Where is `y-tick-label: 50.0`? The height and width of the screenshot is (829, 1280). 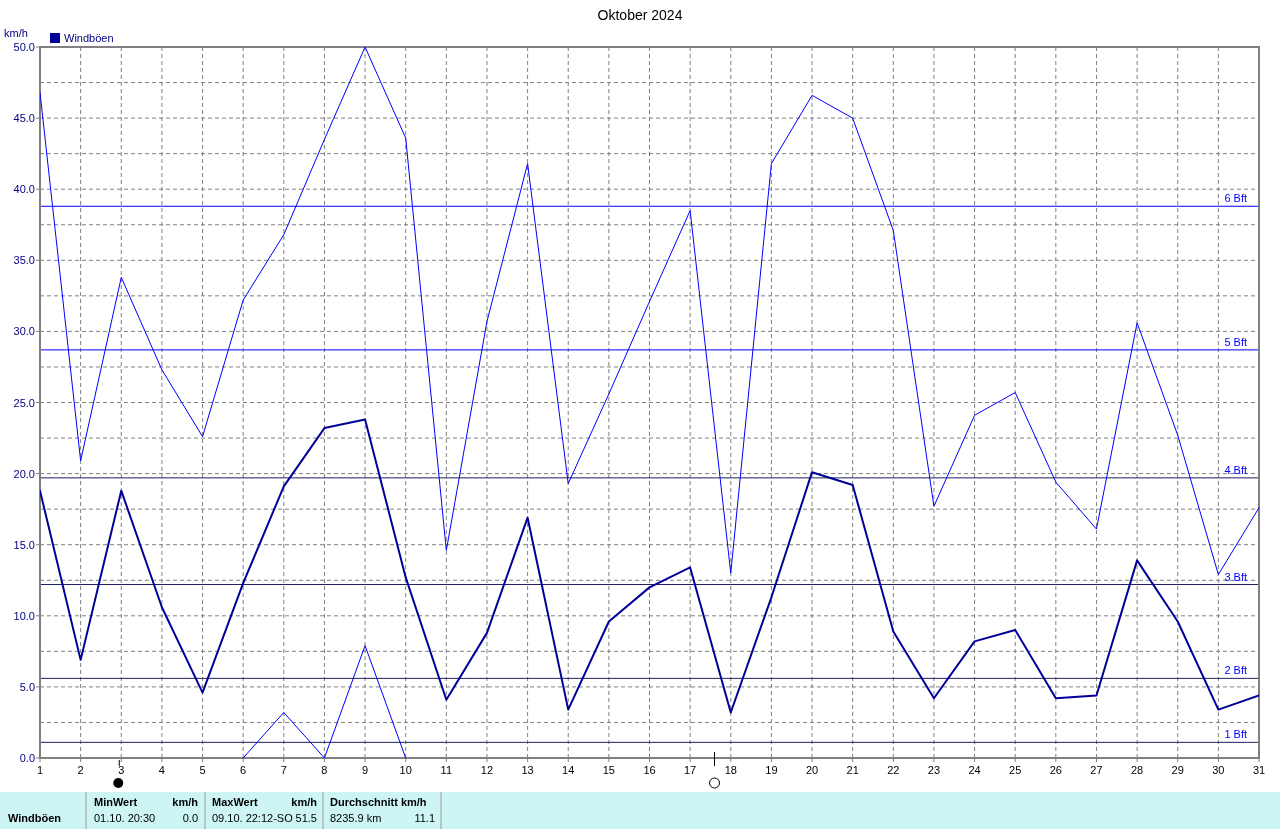 y-tick-label: 50.0 is located at coordinates (24, 47).